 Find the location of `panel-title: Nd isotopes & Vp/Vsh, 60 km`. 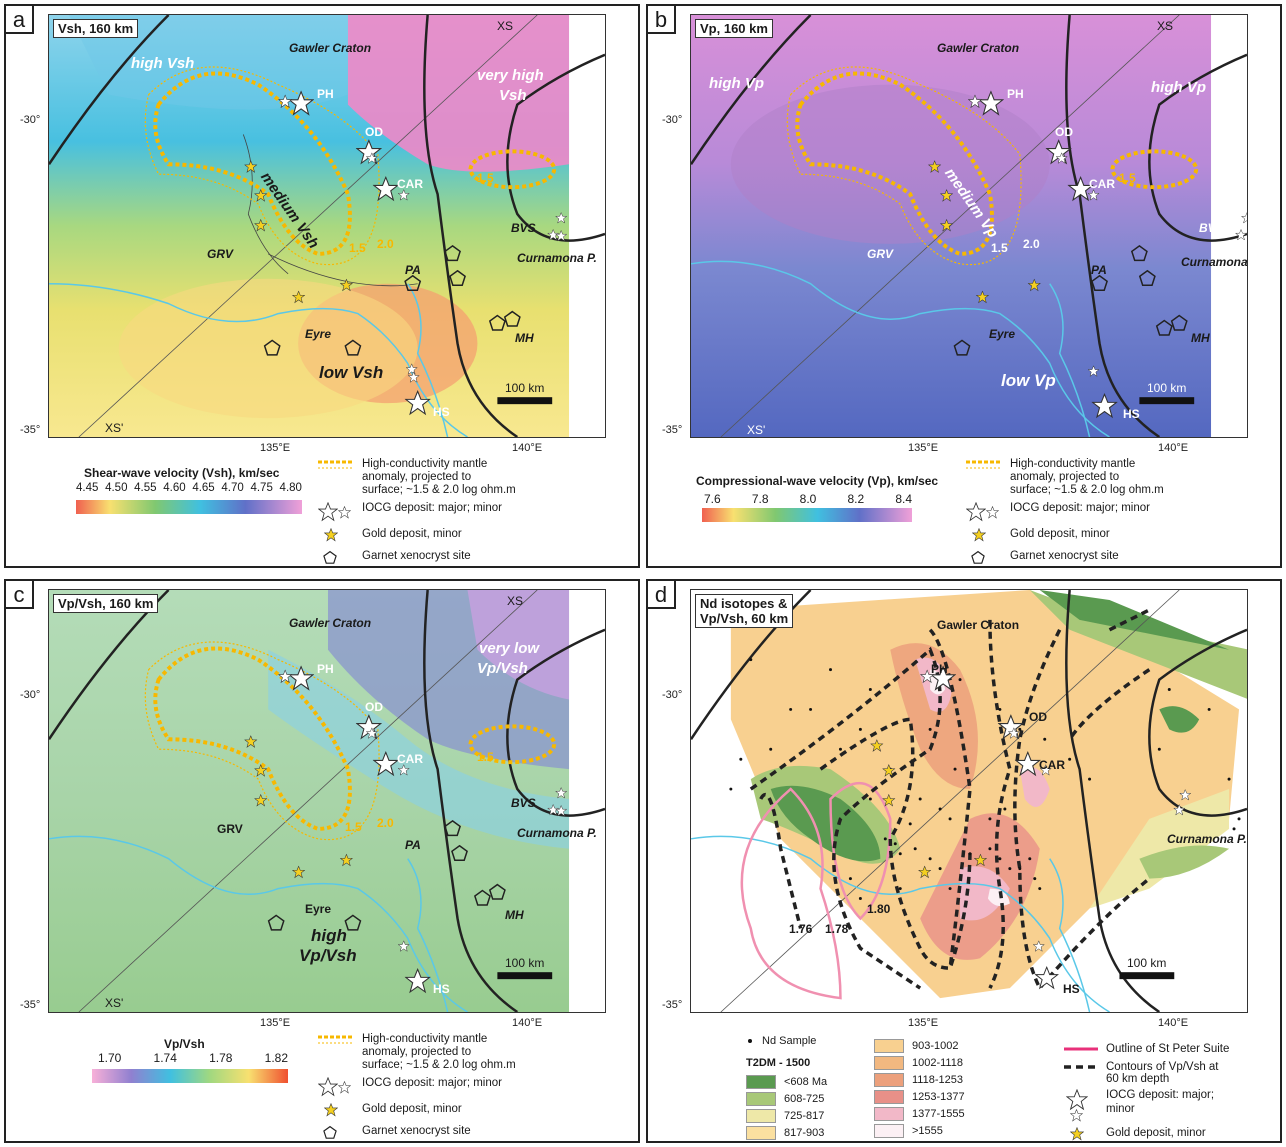

panel-title: Nd isotopes & Vp/Vsh, 60 km is located at coordinates (744, 611).